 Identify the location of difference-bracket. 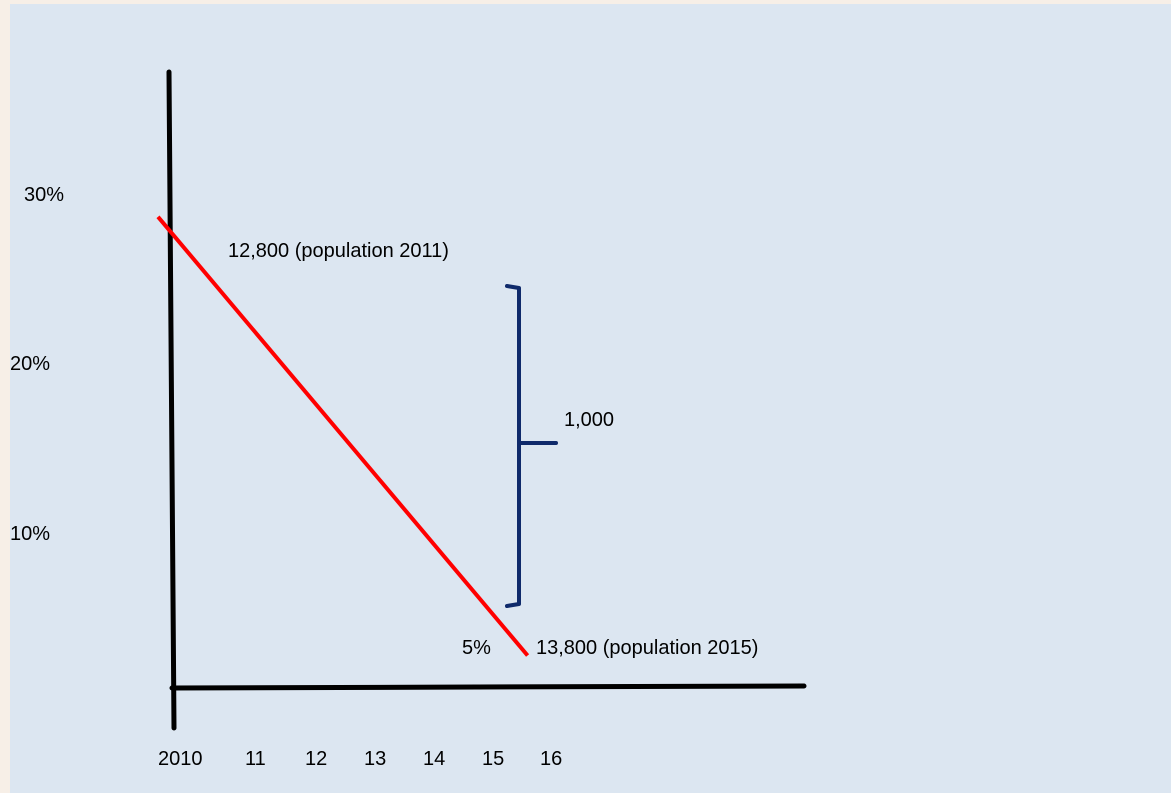
(531, 446).